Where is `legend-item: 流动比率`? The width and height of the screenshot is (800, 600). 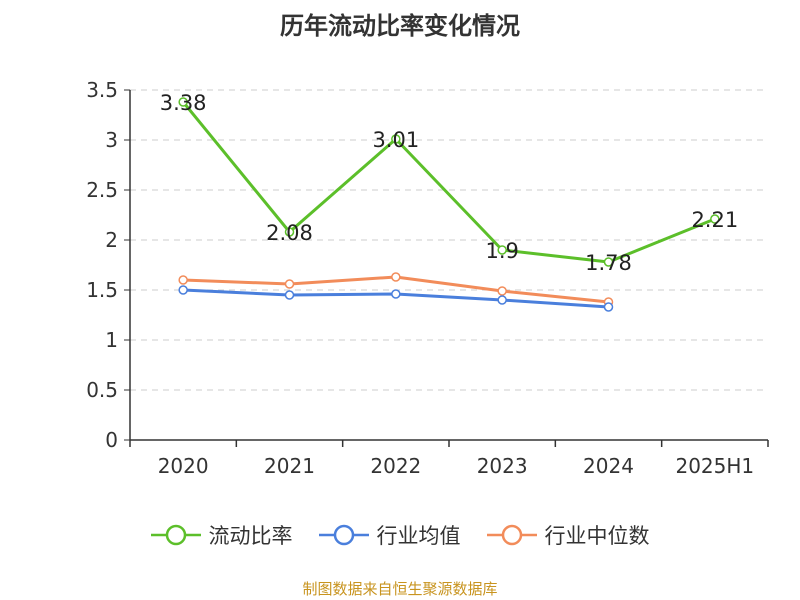 legend-item: 流动比率 is located at coordinates (221, 535).